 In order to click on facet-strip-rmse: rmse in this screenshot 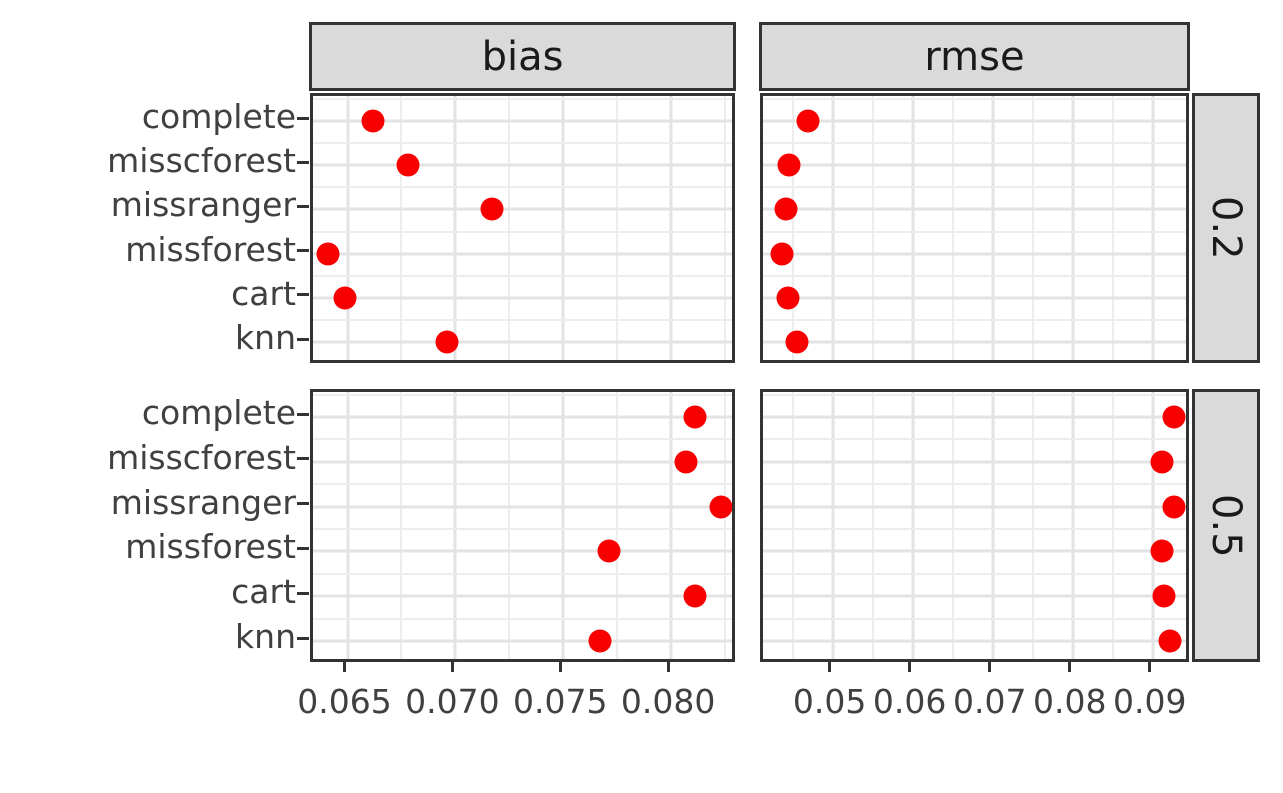, I will do `click(974, 56)`.